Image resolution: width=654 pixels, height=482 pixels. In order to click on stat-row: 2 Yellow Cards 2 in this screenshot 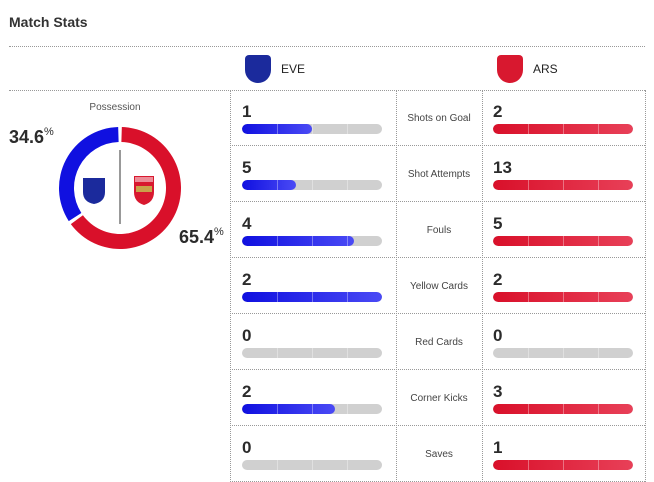, I will do `click(437, 286)`.